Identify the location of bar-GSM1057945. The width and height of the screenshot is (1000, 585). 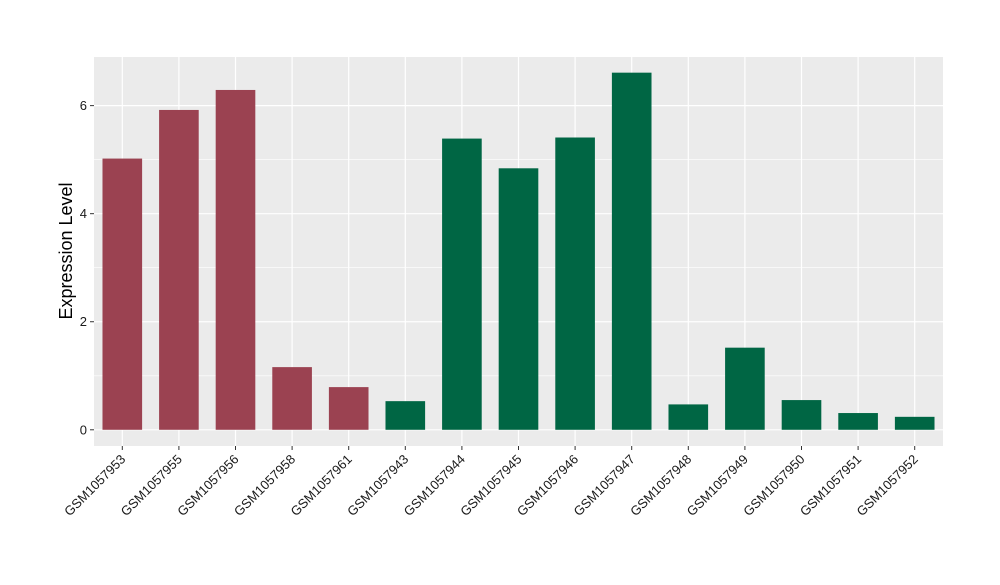
(518, 299).